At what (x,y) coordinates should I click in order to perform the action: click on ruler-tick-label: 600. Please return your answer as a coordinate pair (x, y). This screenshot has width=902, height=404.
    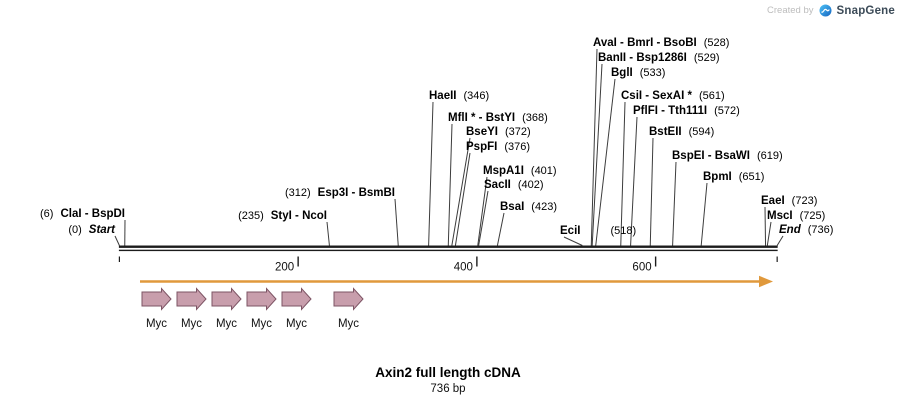
    Looking at the image, I should click on (641, 268).